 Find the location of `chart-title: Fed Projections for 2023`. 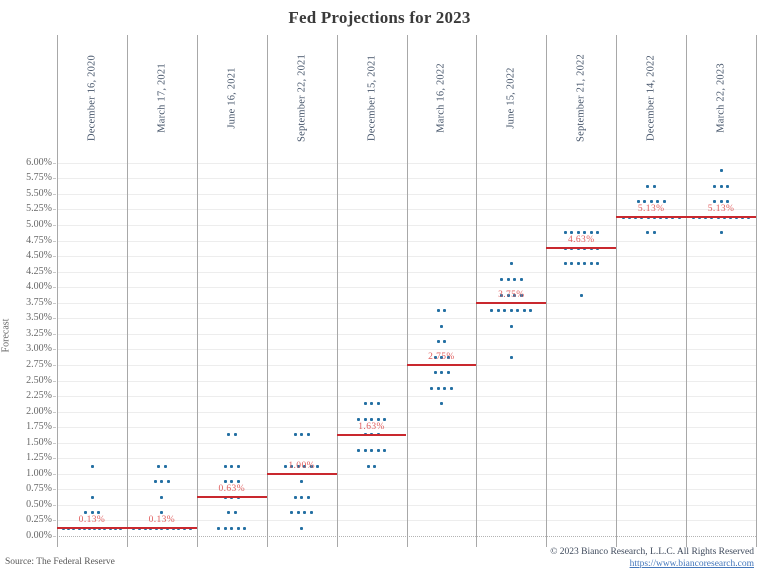

chart-title: Fed Projections for 2023 is located at coordinates (379, 17).